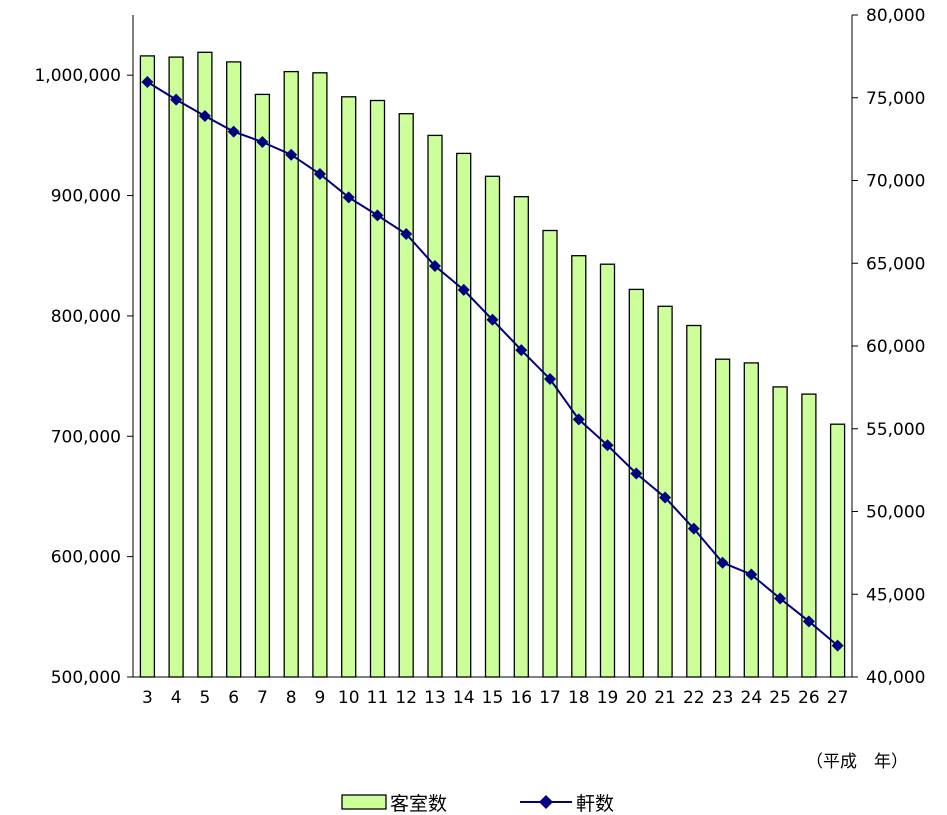 This screenshot has width=947, height=815. I want to click on y-left-tick-label: 1,000,000, so click(77, 76).